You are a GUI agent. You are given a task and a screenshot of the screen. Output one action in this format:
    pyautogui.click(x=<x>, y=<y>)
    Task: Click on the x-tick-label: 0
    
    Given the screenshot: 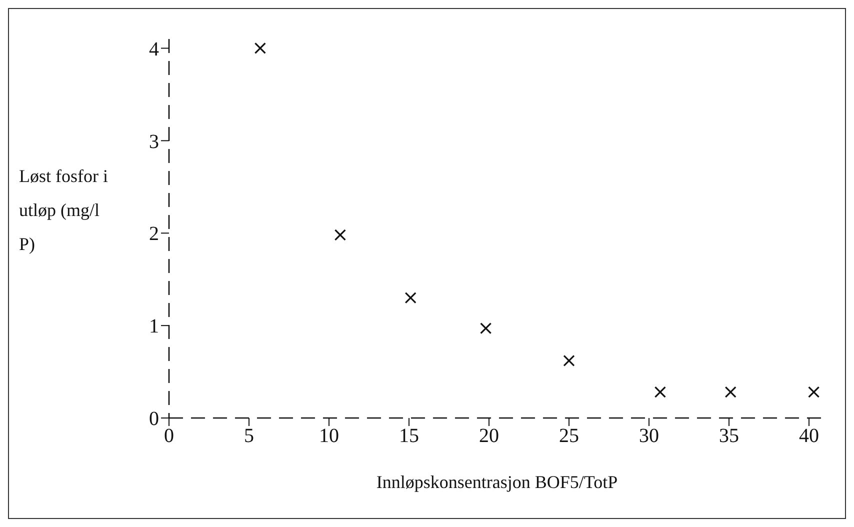 What is the action you would take?
    pyautogui.click(x=169, y=436)
    